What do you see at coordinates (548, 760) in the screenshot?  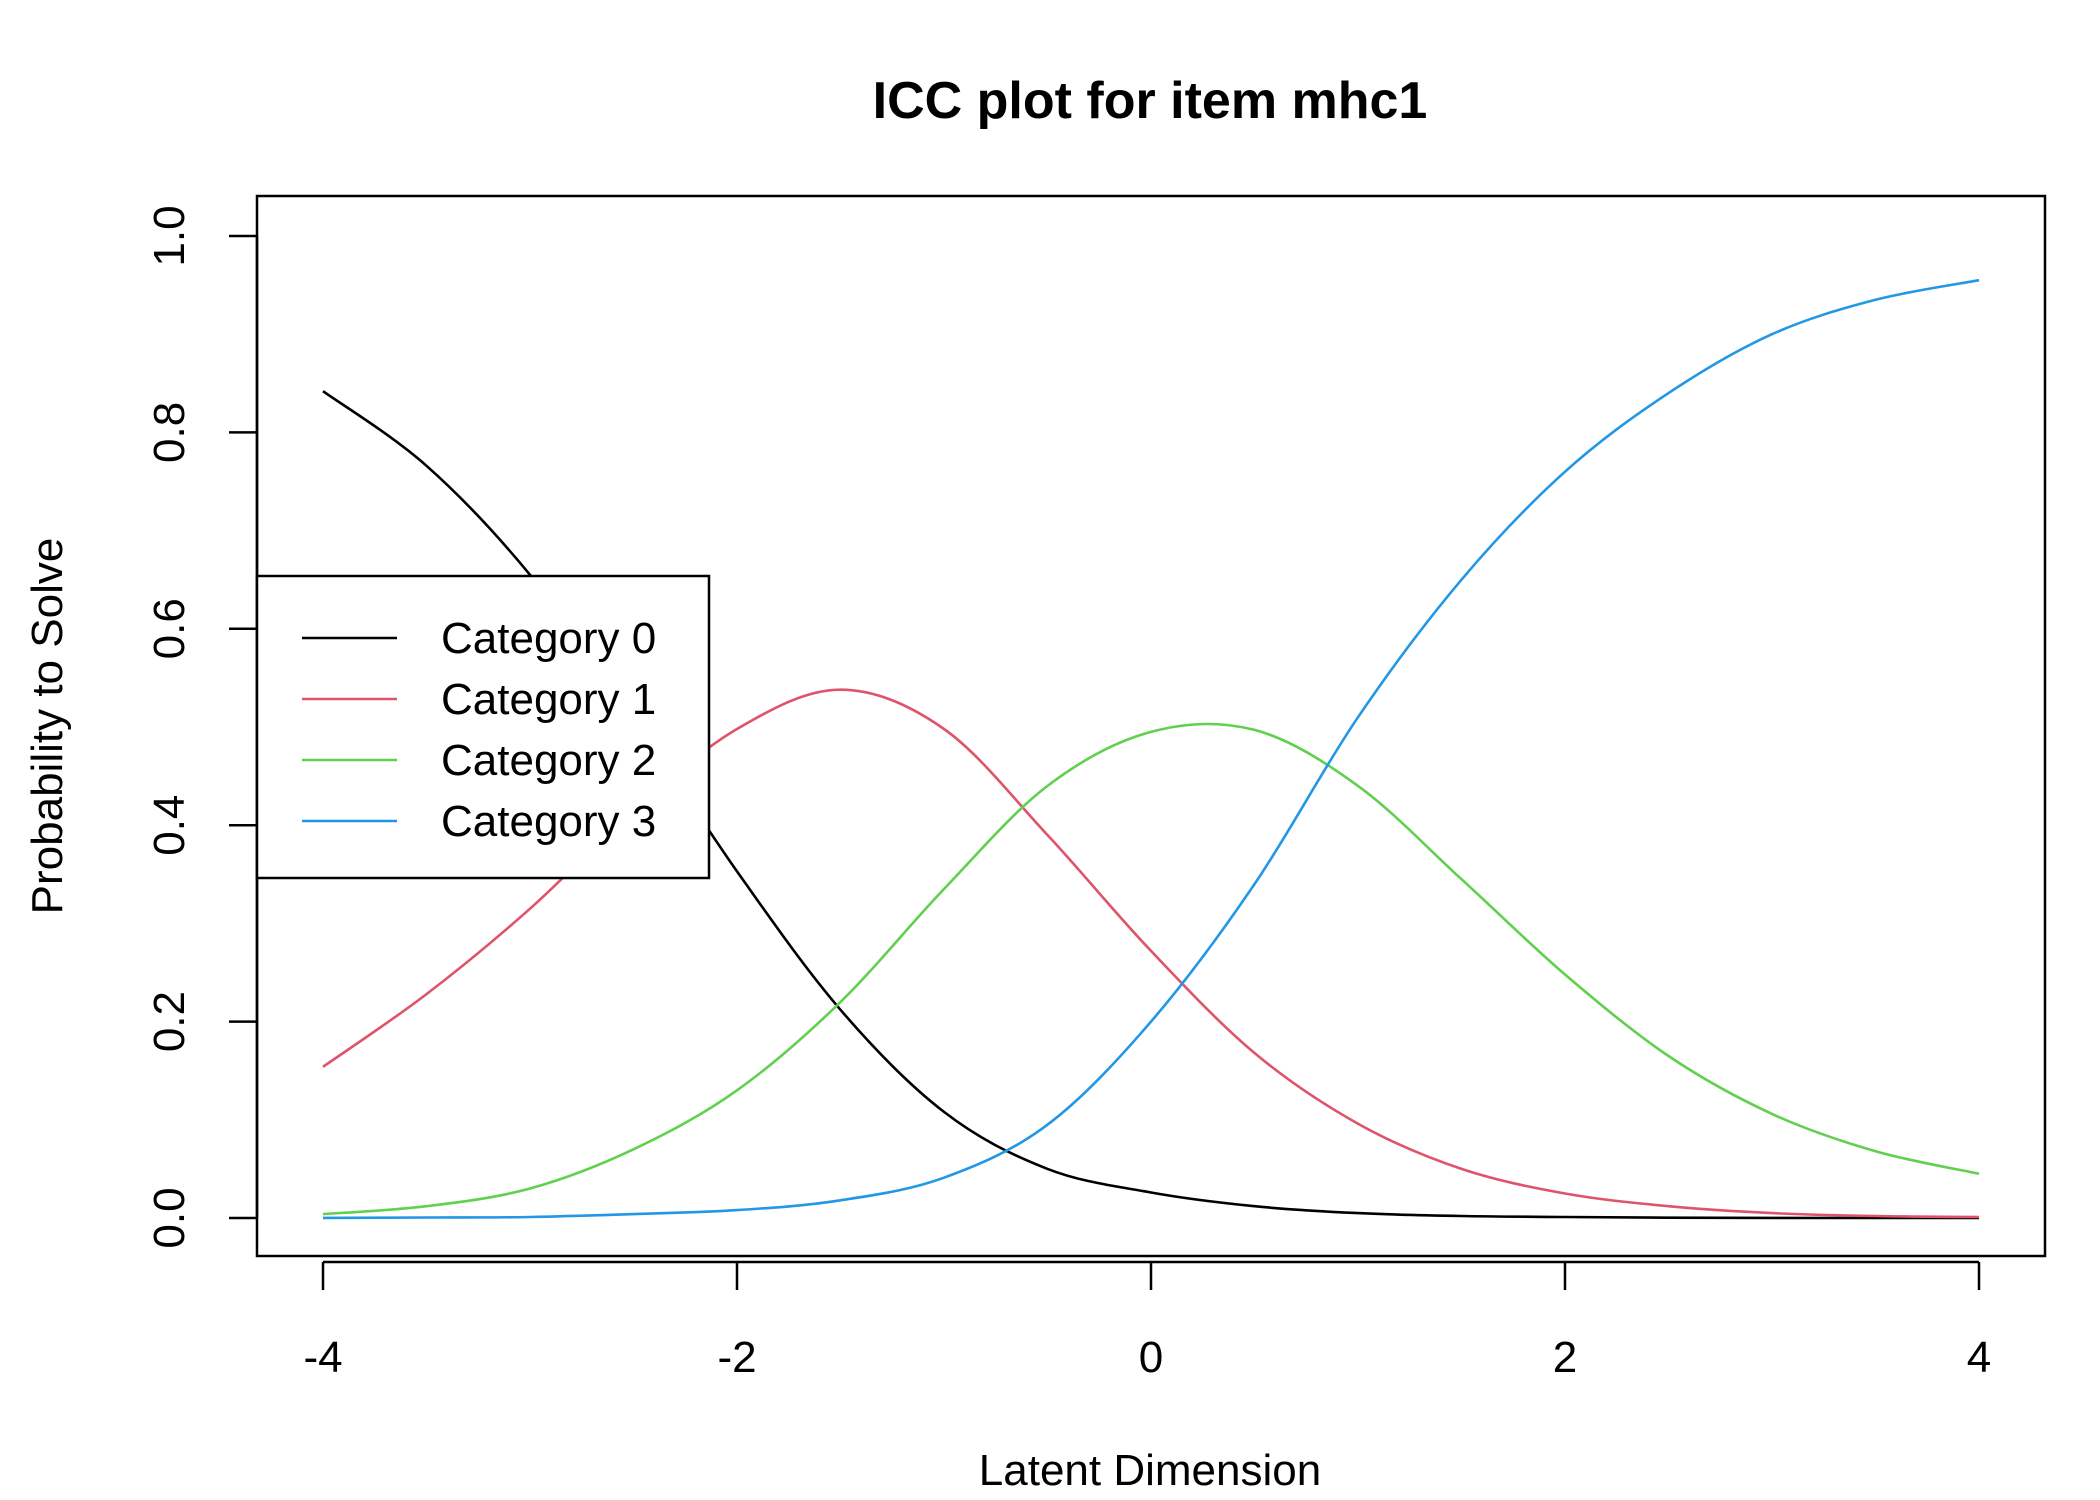 I see `legend-label-category-2: Category 2` at bounding box center [548, 760].